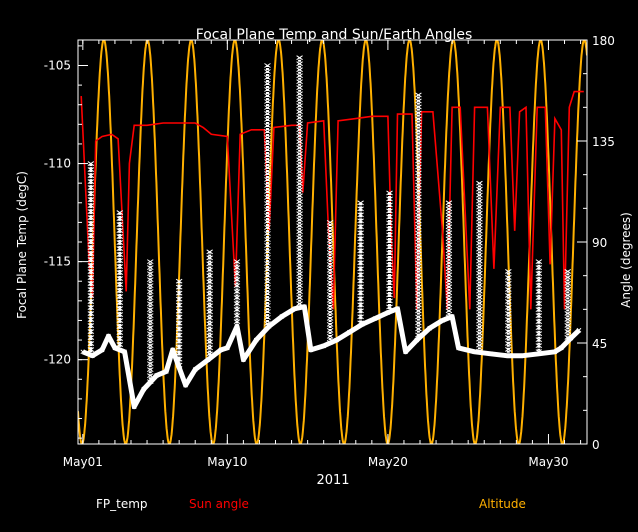 This screenshot has width=638, height=532. What do you see at coordinates (57, 164) in the screenshot?
I see `y-left-tick-label: -110` at bounding box center [57, 164].